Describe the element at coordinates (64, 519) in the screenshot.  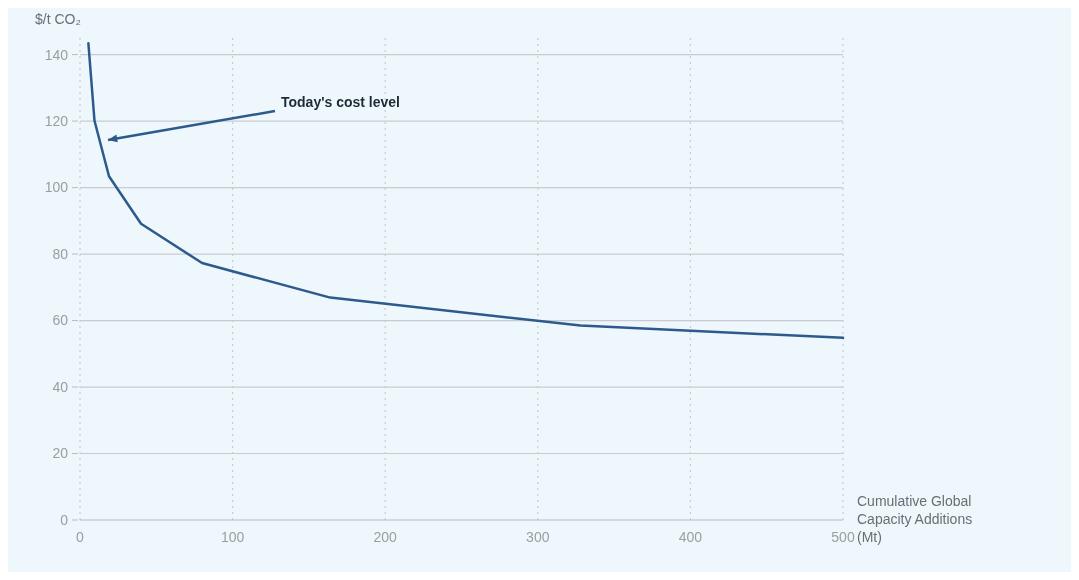
I see `y-tick-label: 0` at that location.